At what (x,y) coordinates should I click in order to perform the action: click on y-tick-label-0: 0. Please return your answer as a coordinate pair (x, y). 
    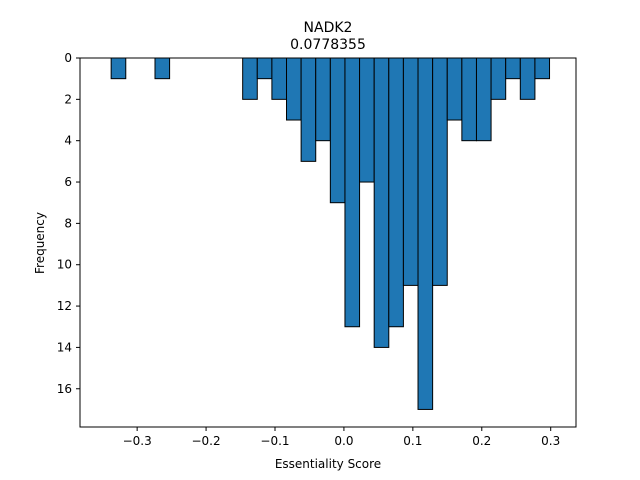
    Looking at the image, I should click on (68, 58).